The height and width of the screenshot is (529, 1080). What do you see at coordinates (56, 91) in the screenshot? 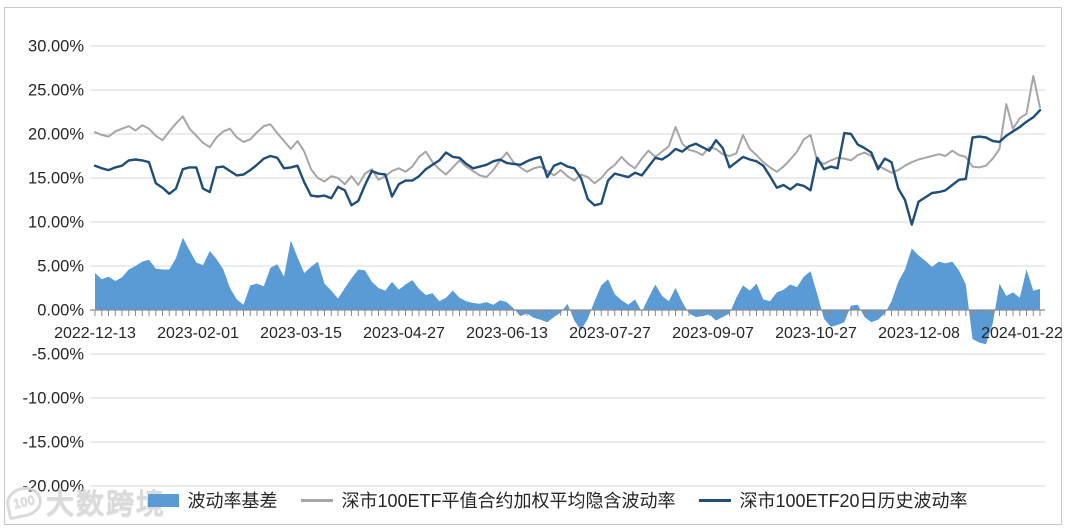
I see `svg-text: 25.00%` at bounding box center [56, 91].